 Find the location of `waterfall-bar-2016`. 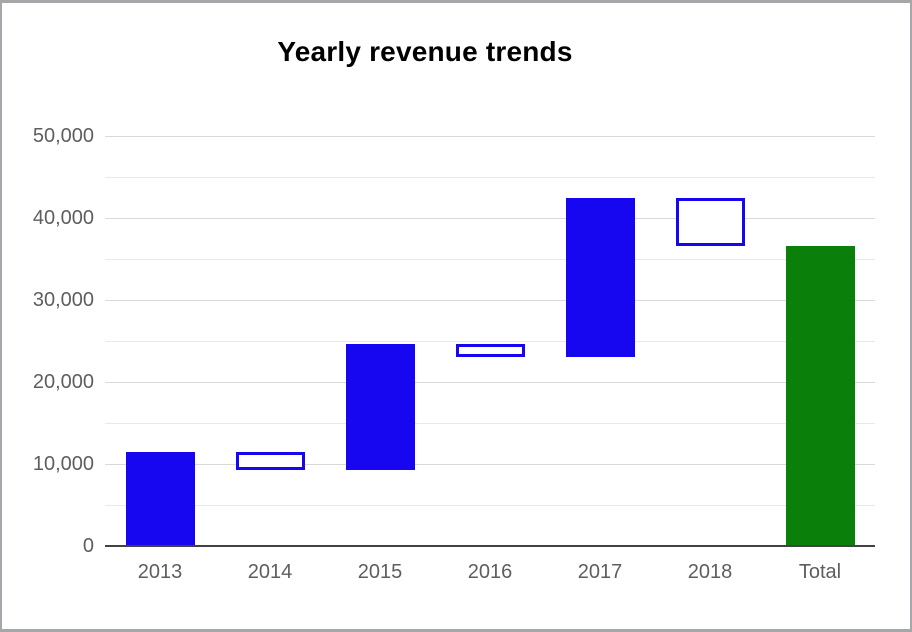

waterfall-bar-2016 is located at coordinates (490, 351).